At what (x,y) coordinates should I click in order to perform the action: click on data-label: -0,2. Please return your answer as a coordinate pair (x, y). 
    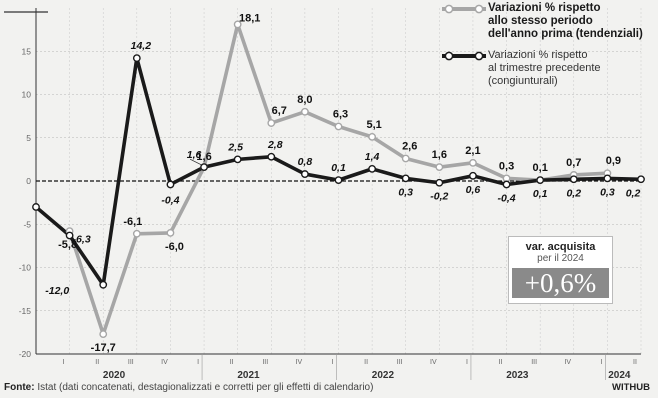
    Looking at the image, I should click on (439, 197).